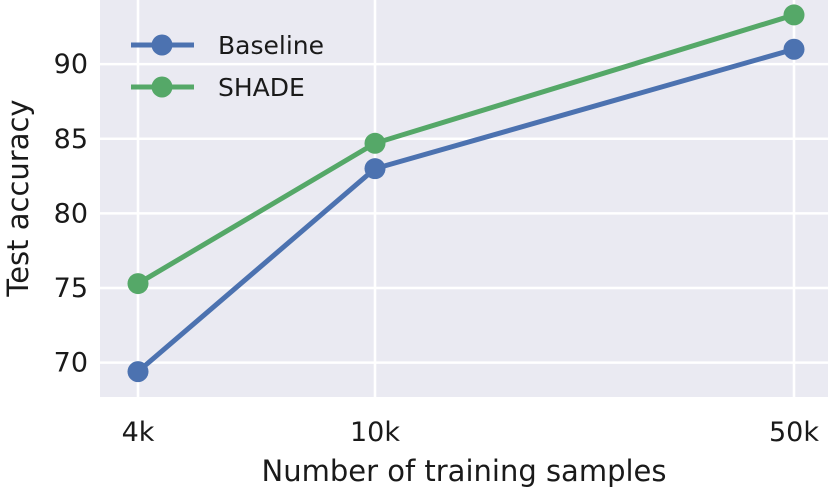  Describe the element at coordinates (794, 432) in the screenshot. I see `x-tick-label: 50k` at that location.